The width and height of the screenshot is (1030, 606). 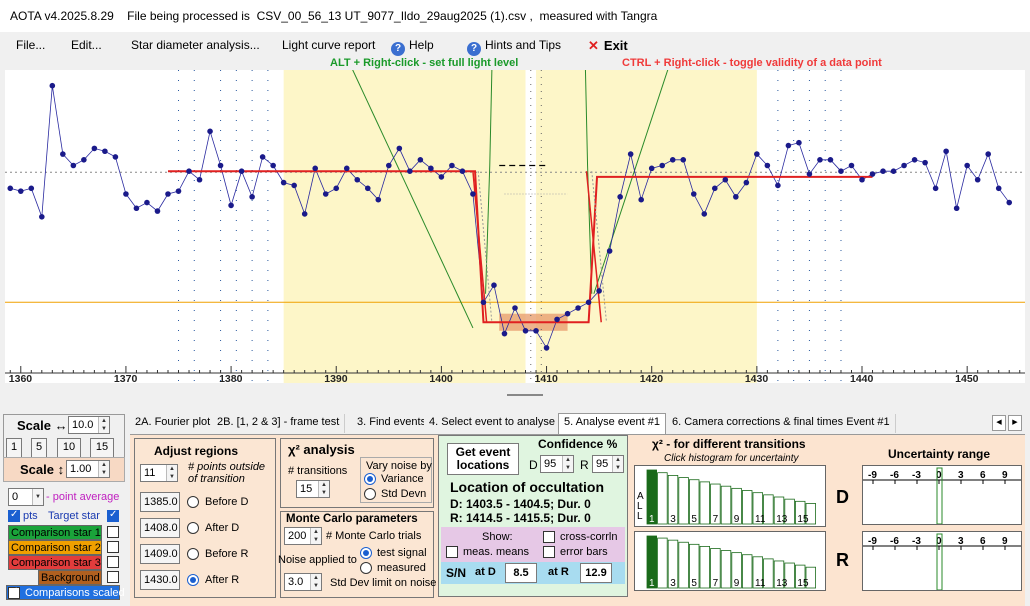 I want to click on chi-histogram-r: 1 3 5 7 9 11 13 15, so click(x=730, y=561).